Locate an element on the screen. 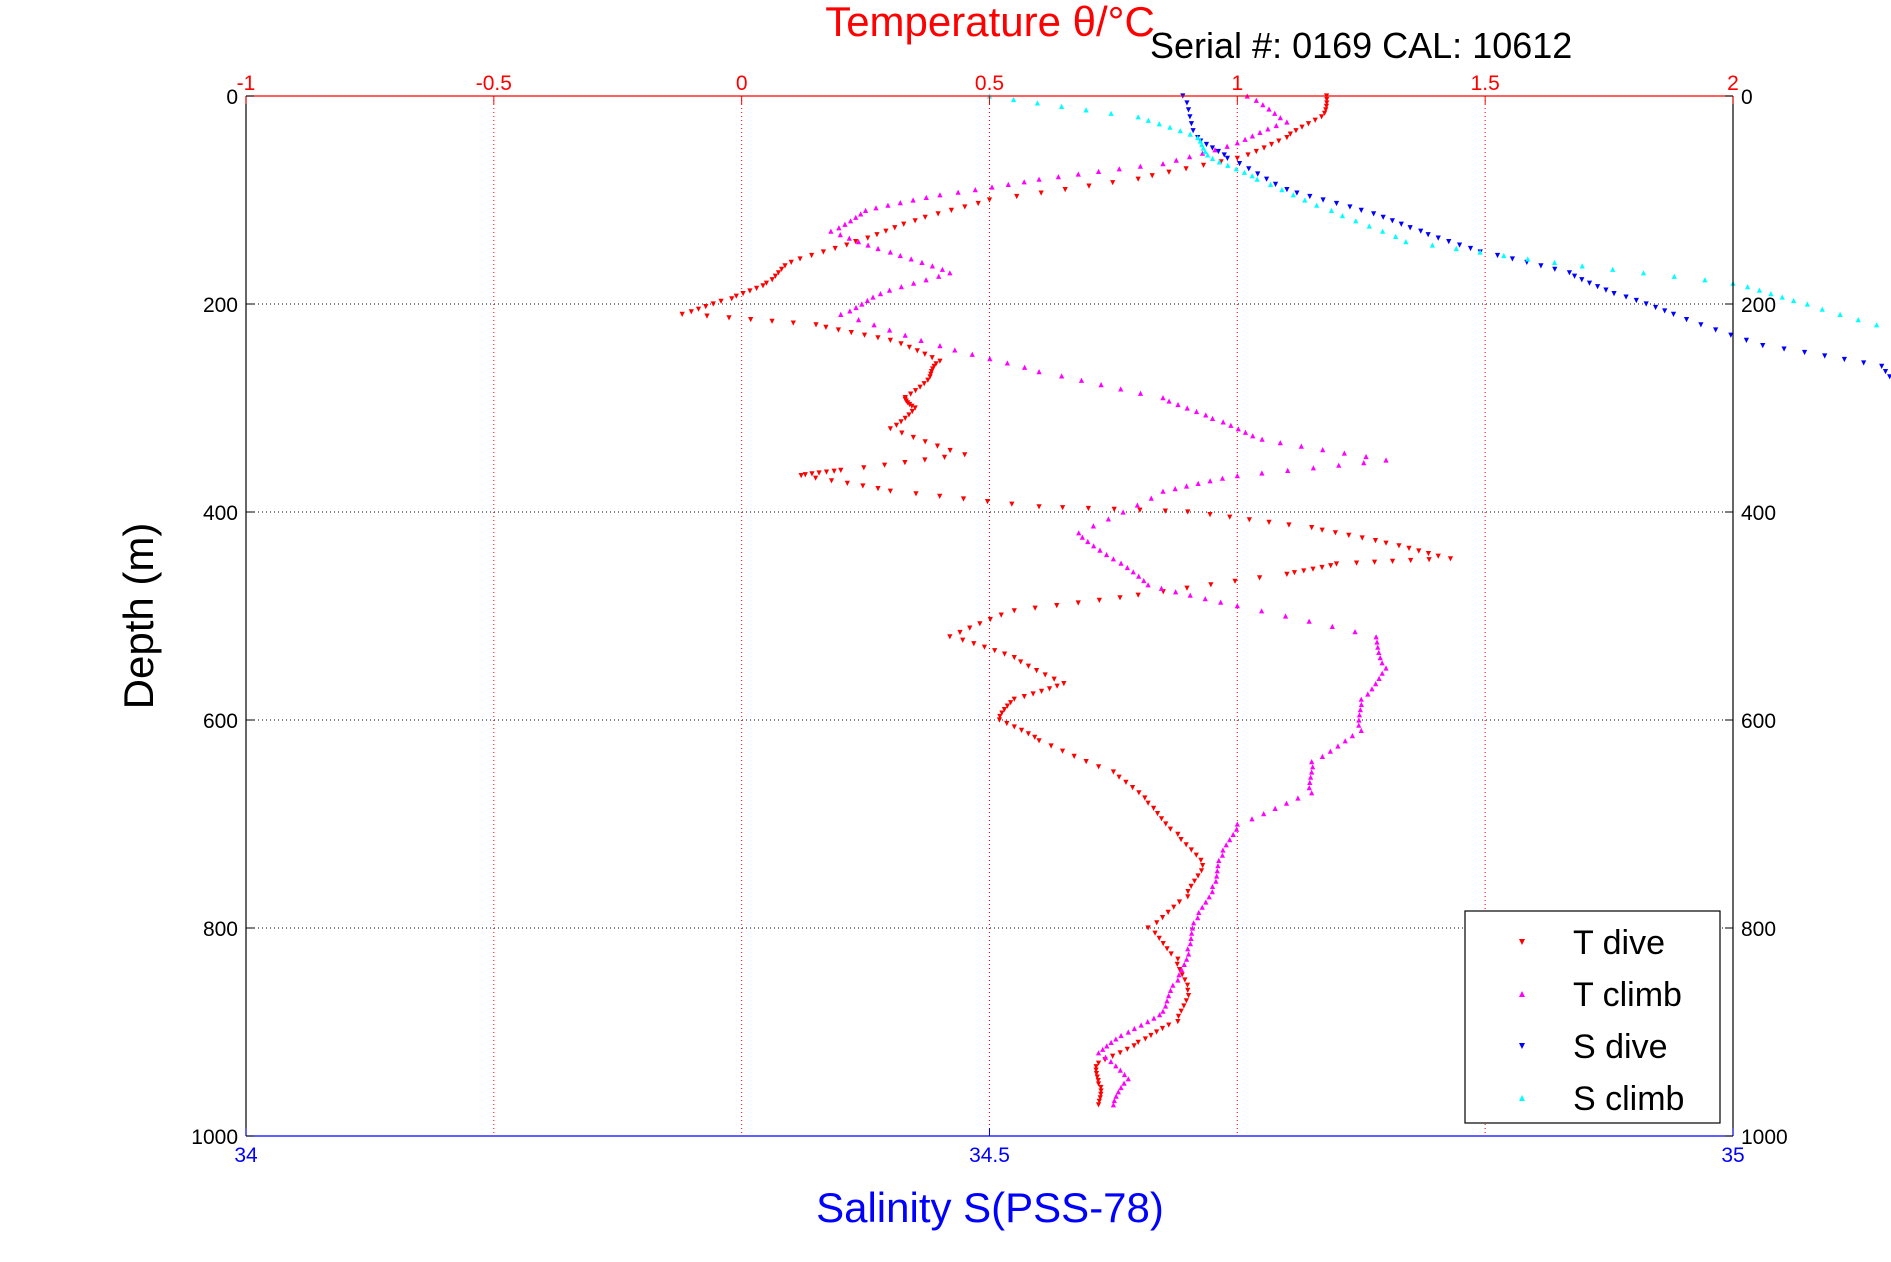  depth-tick-label-right: 200 is located at coordinates (1758, 305).